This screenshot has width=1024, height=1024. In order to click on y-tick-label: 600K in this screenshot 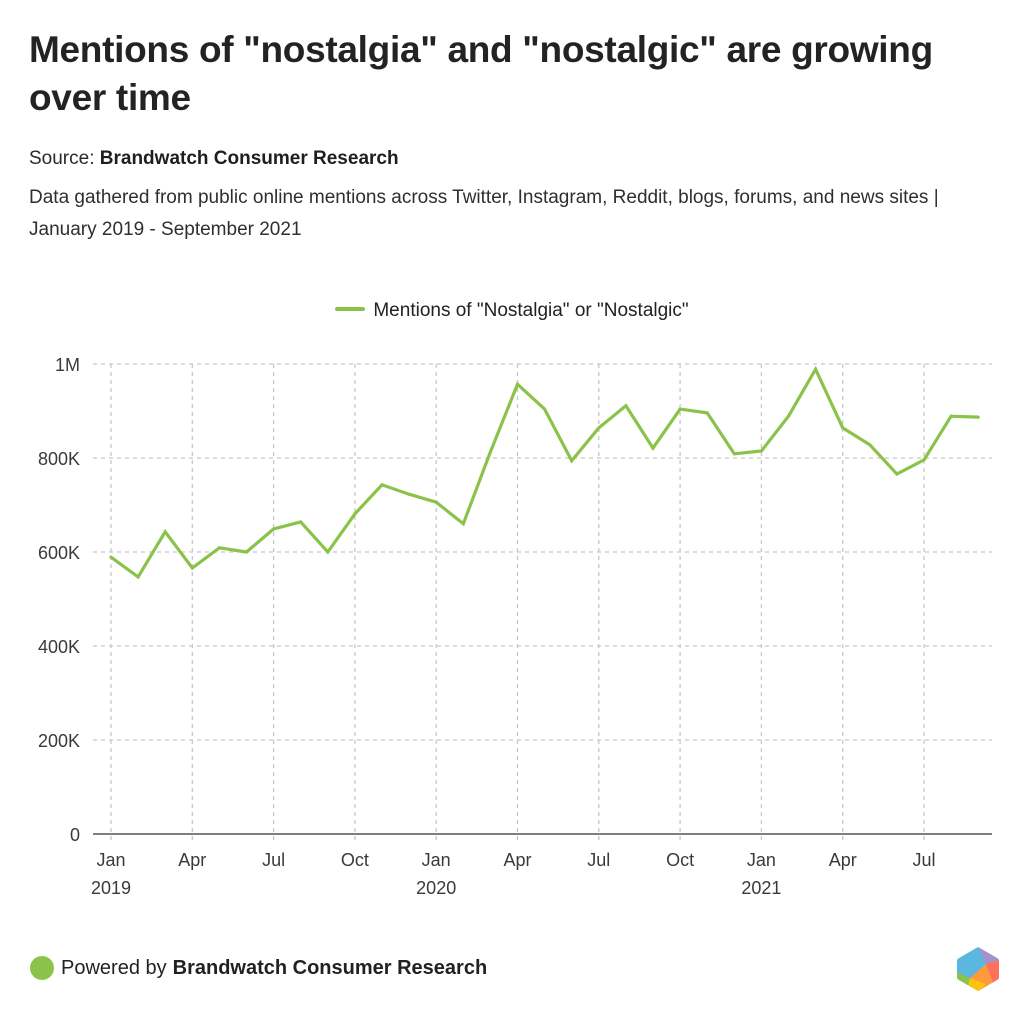, I will do `click(59, 553)`.